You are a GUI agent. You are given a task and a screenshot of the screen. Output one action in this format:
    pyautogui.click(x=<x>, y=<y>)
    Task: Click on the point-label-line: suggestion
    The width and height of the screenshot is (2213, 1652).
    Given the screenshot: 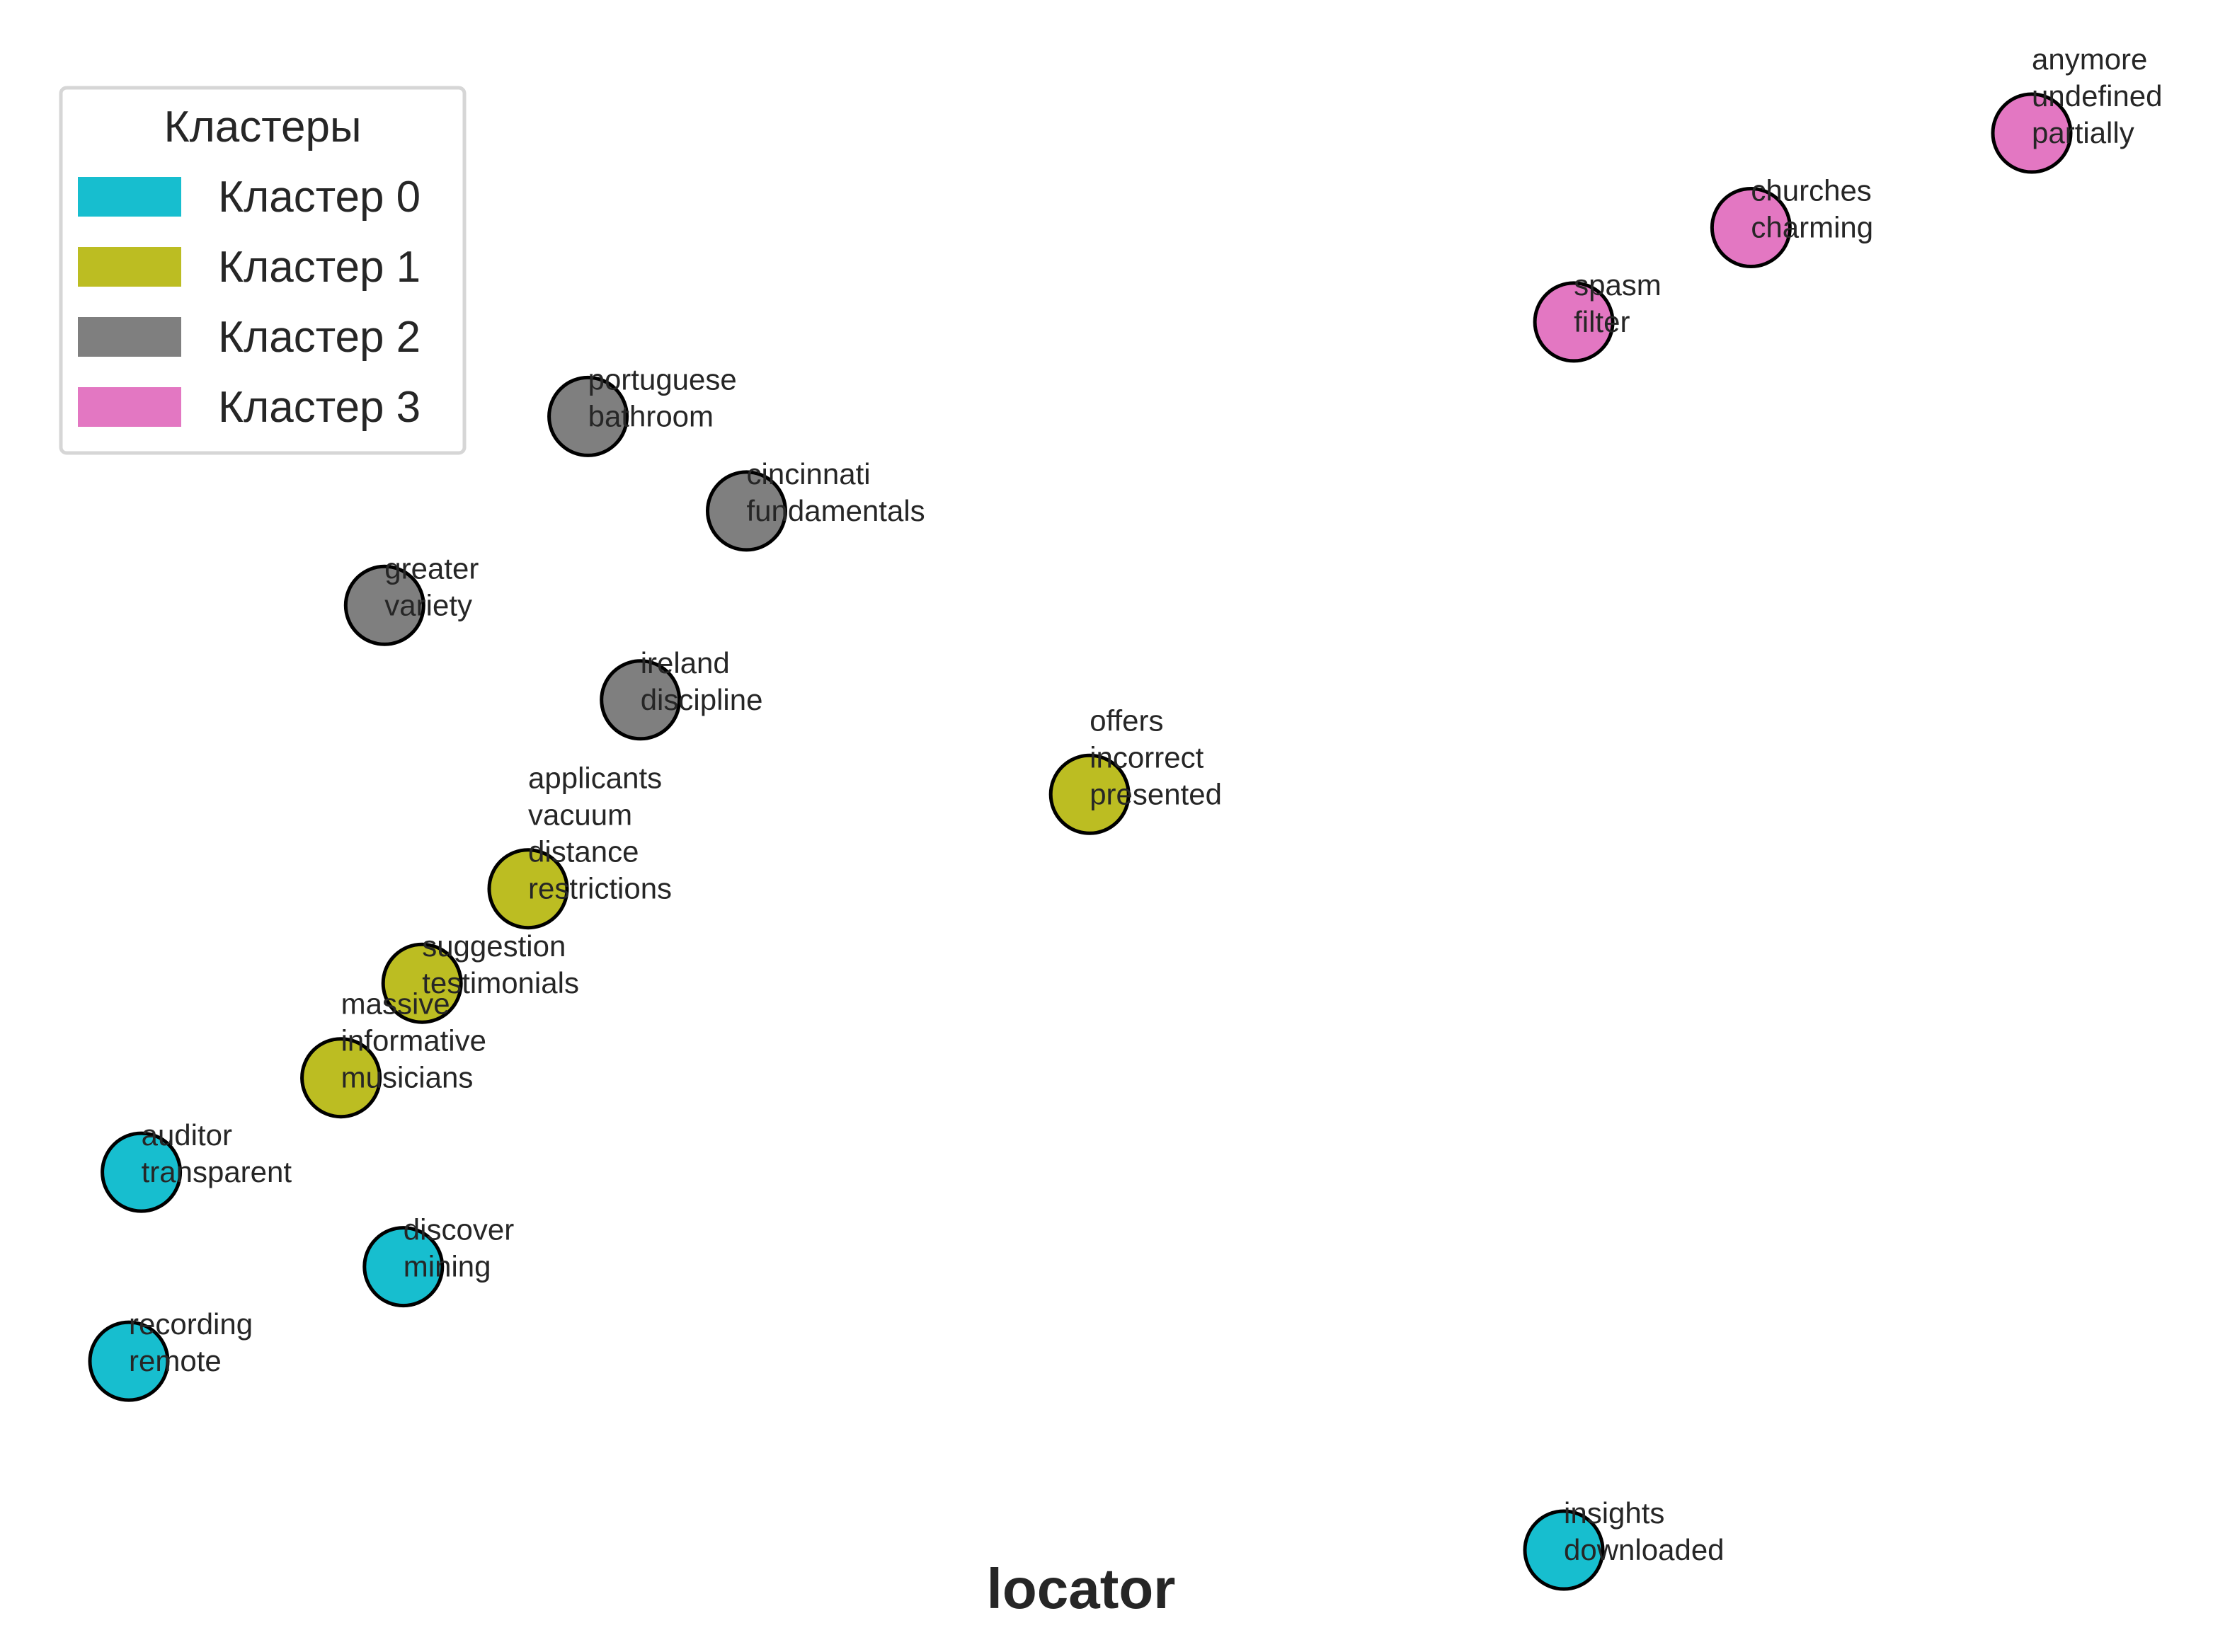 What is the action you would take?
    pyautogui.click(x=494, y=946)
    